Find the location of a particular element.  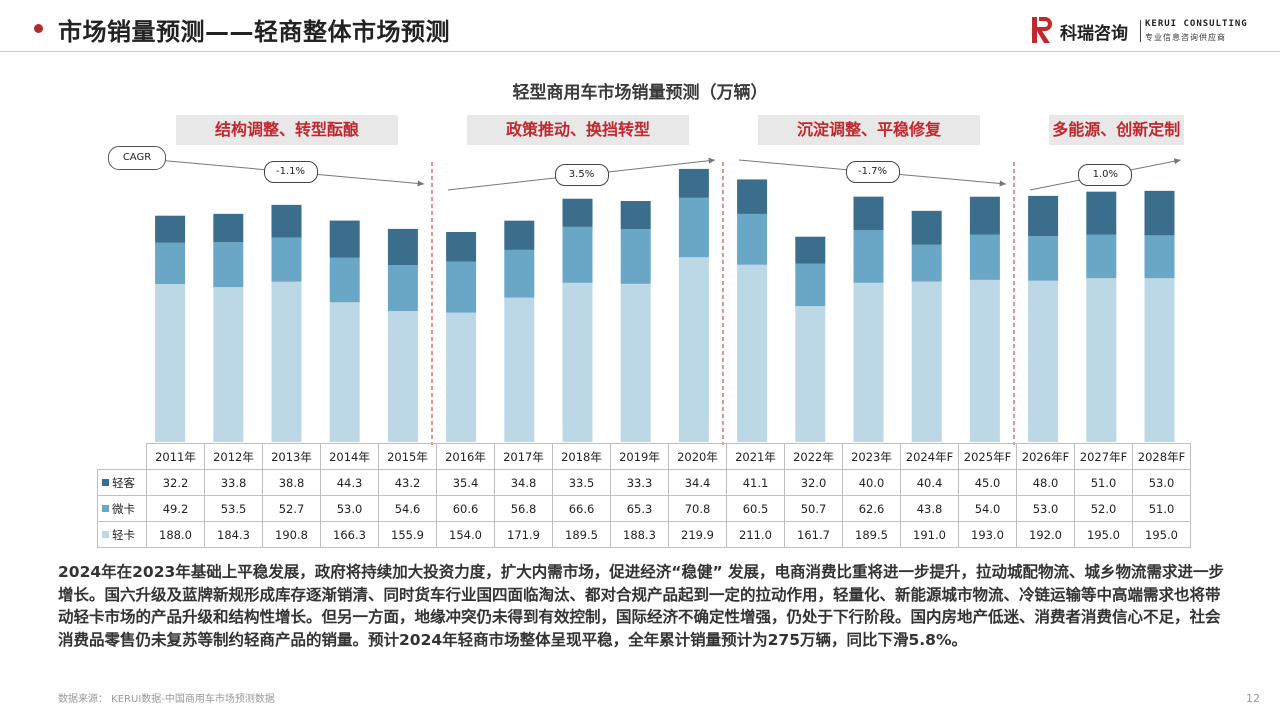

bar-轻卡-2016年 is located at coordinates (461, 377).